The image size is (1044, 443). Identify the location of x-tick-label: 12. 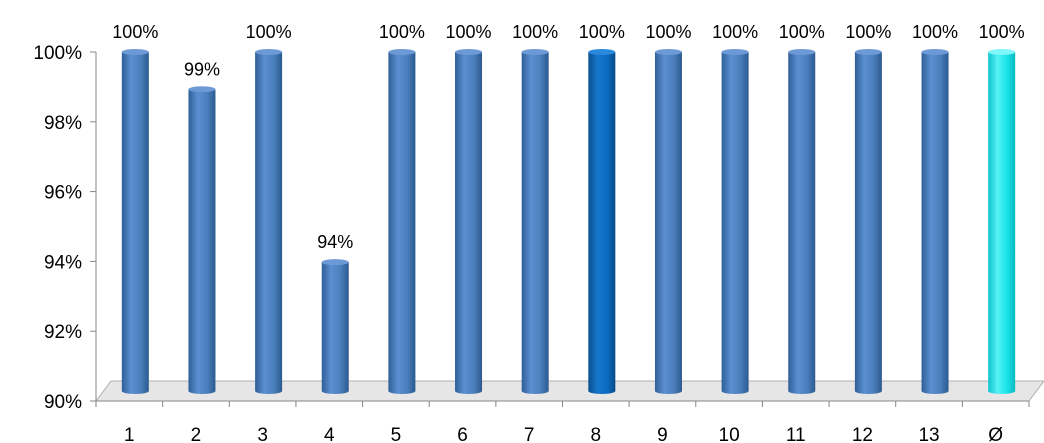
(862, 434).